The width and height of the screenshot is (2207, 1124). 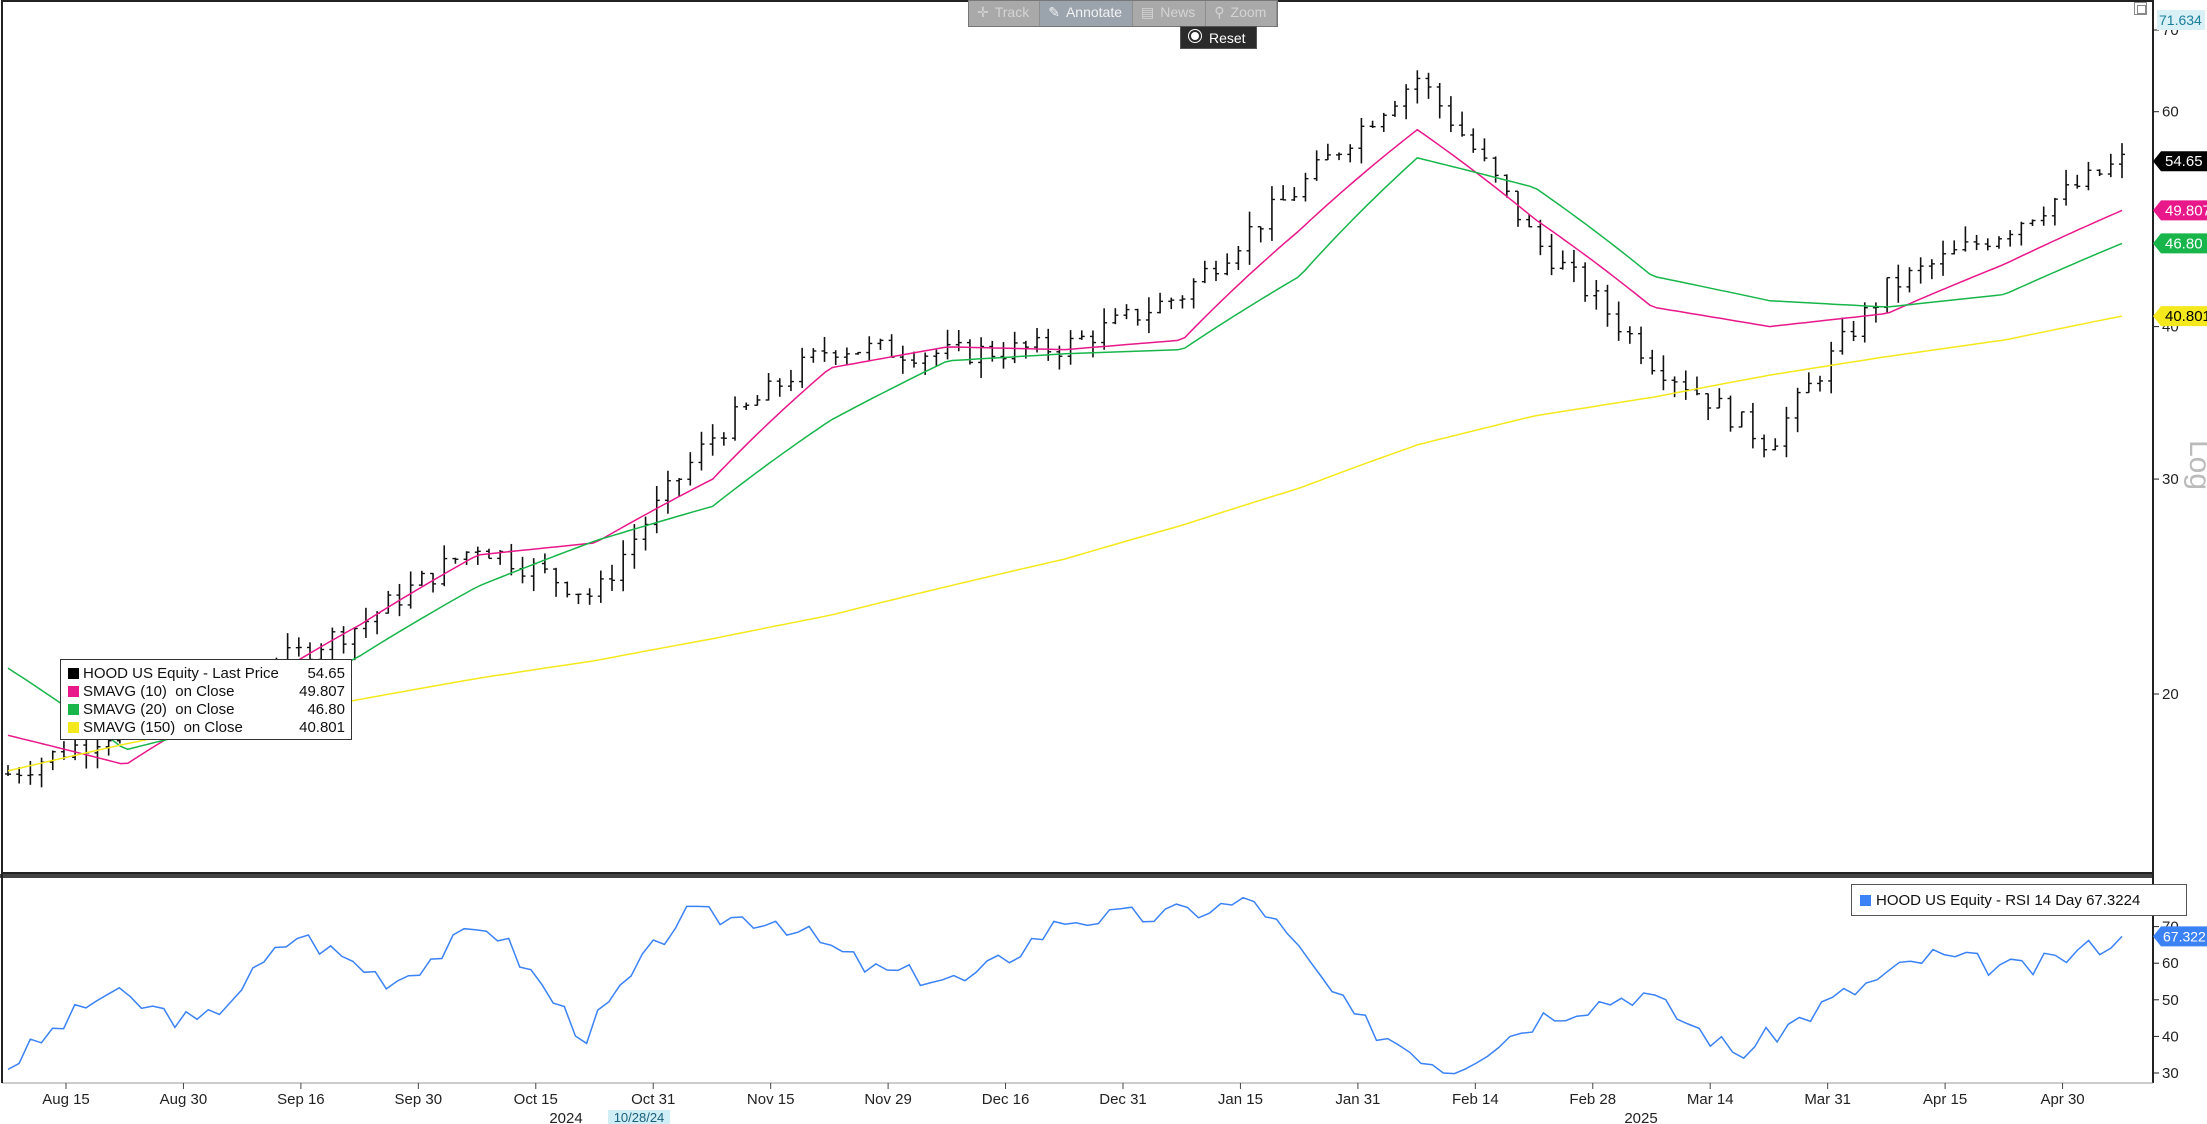 What do you see at coordinates (1195, 36) in the screenshot?
I see `reset-icon` at bounding box center [1195, 36].